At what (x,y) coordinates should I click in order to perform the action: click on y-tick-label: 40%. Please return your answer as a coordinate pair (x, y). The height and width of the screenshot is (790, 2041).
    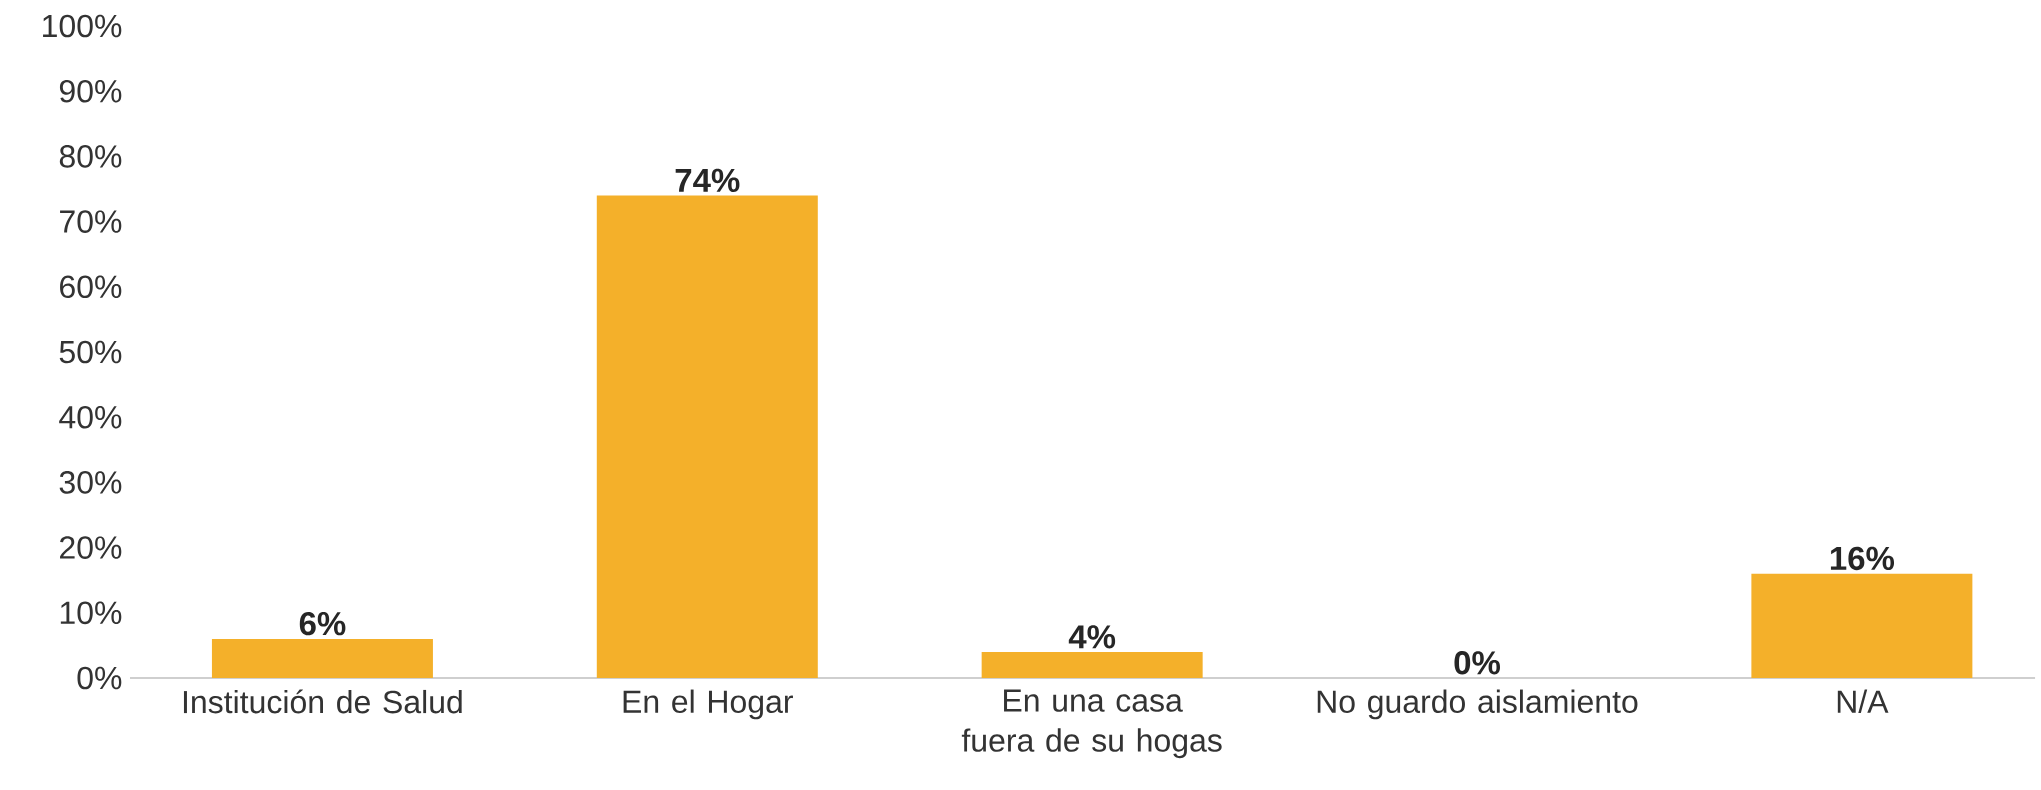
    Looking at the image, I should click on (90, 417).